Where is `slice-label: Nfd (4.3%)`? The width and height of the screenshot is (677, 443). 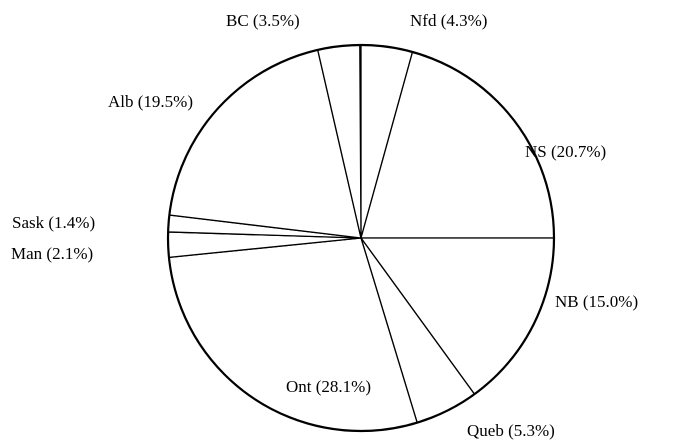 slice-label: Nfd (4.3%) is located at coordinates (448, 20).